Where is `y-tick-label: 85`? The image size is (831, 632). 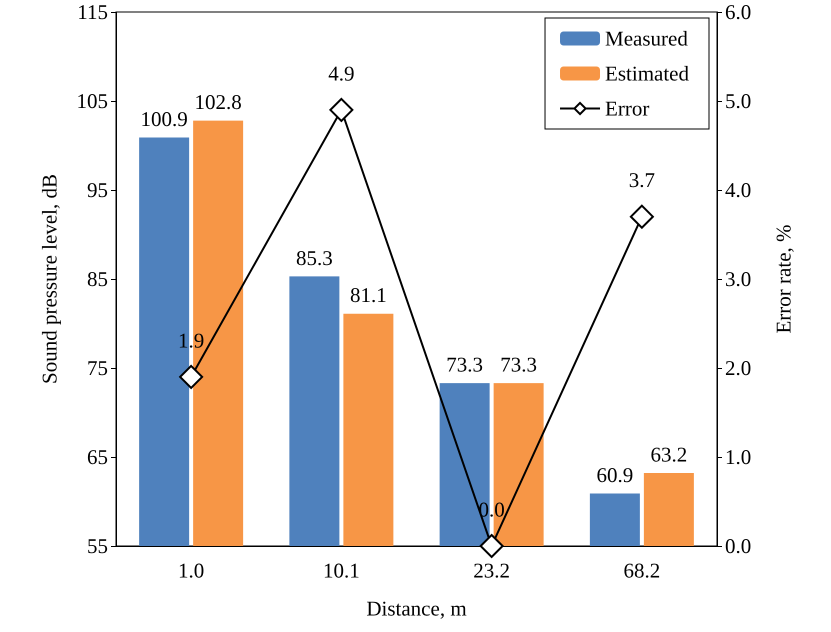 y-tick-label: 85 is located at coordinates (97, 279).